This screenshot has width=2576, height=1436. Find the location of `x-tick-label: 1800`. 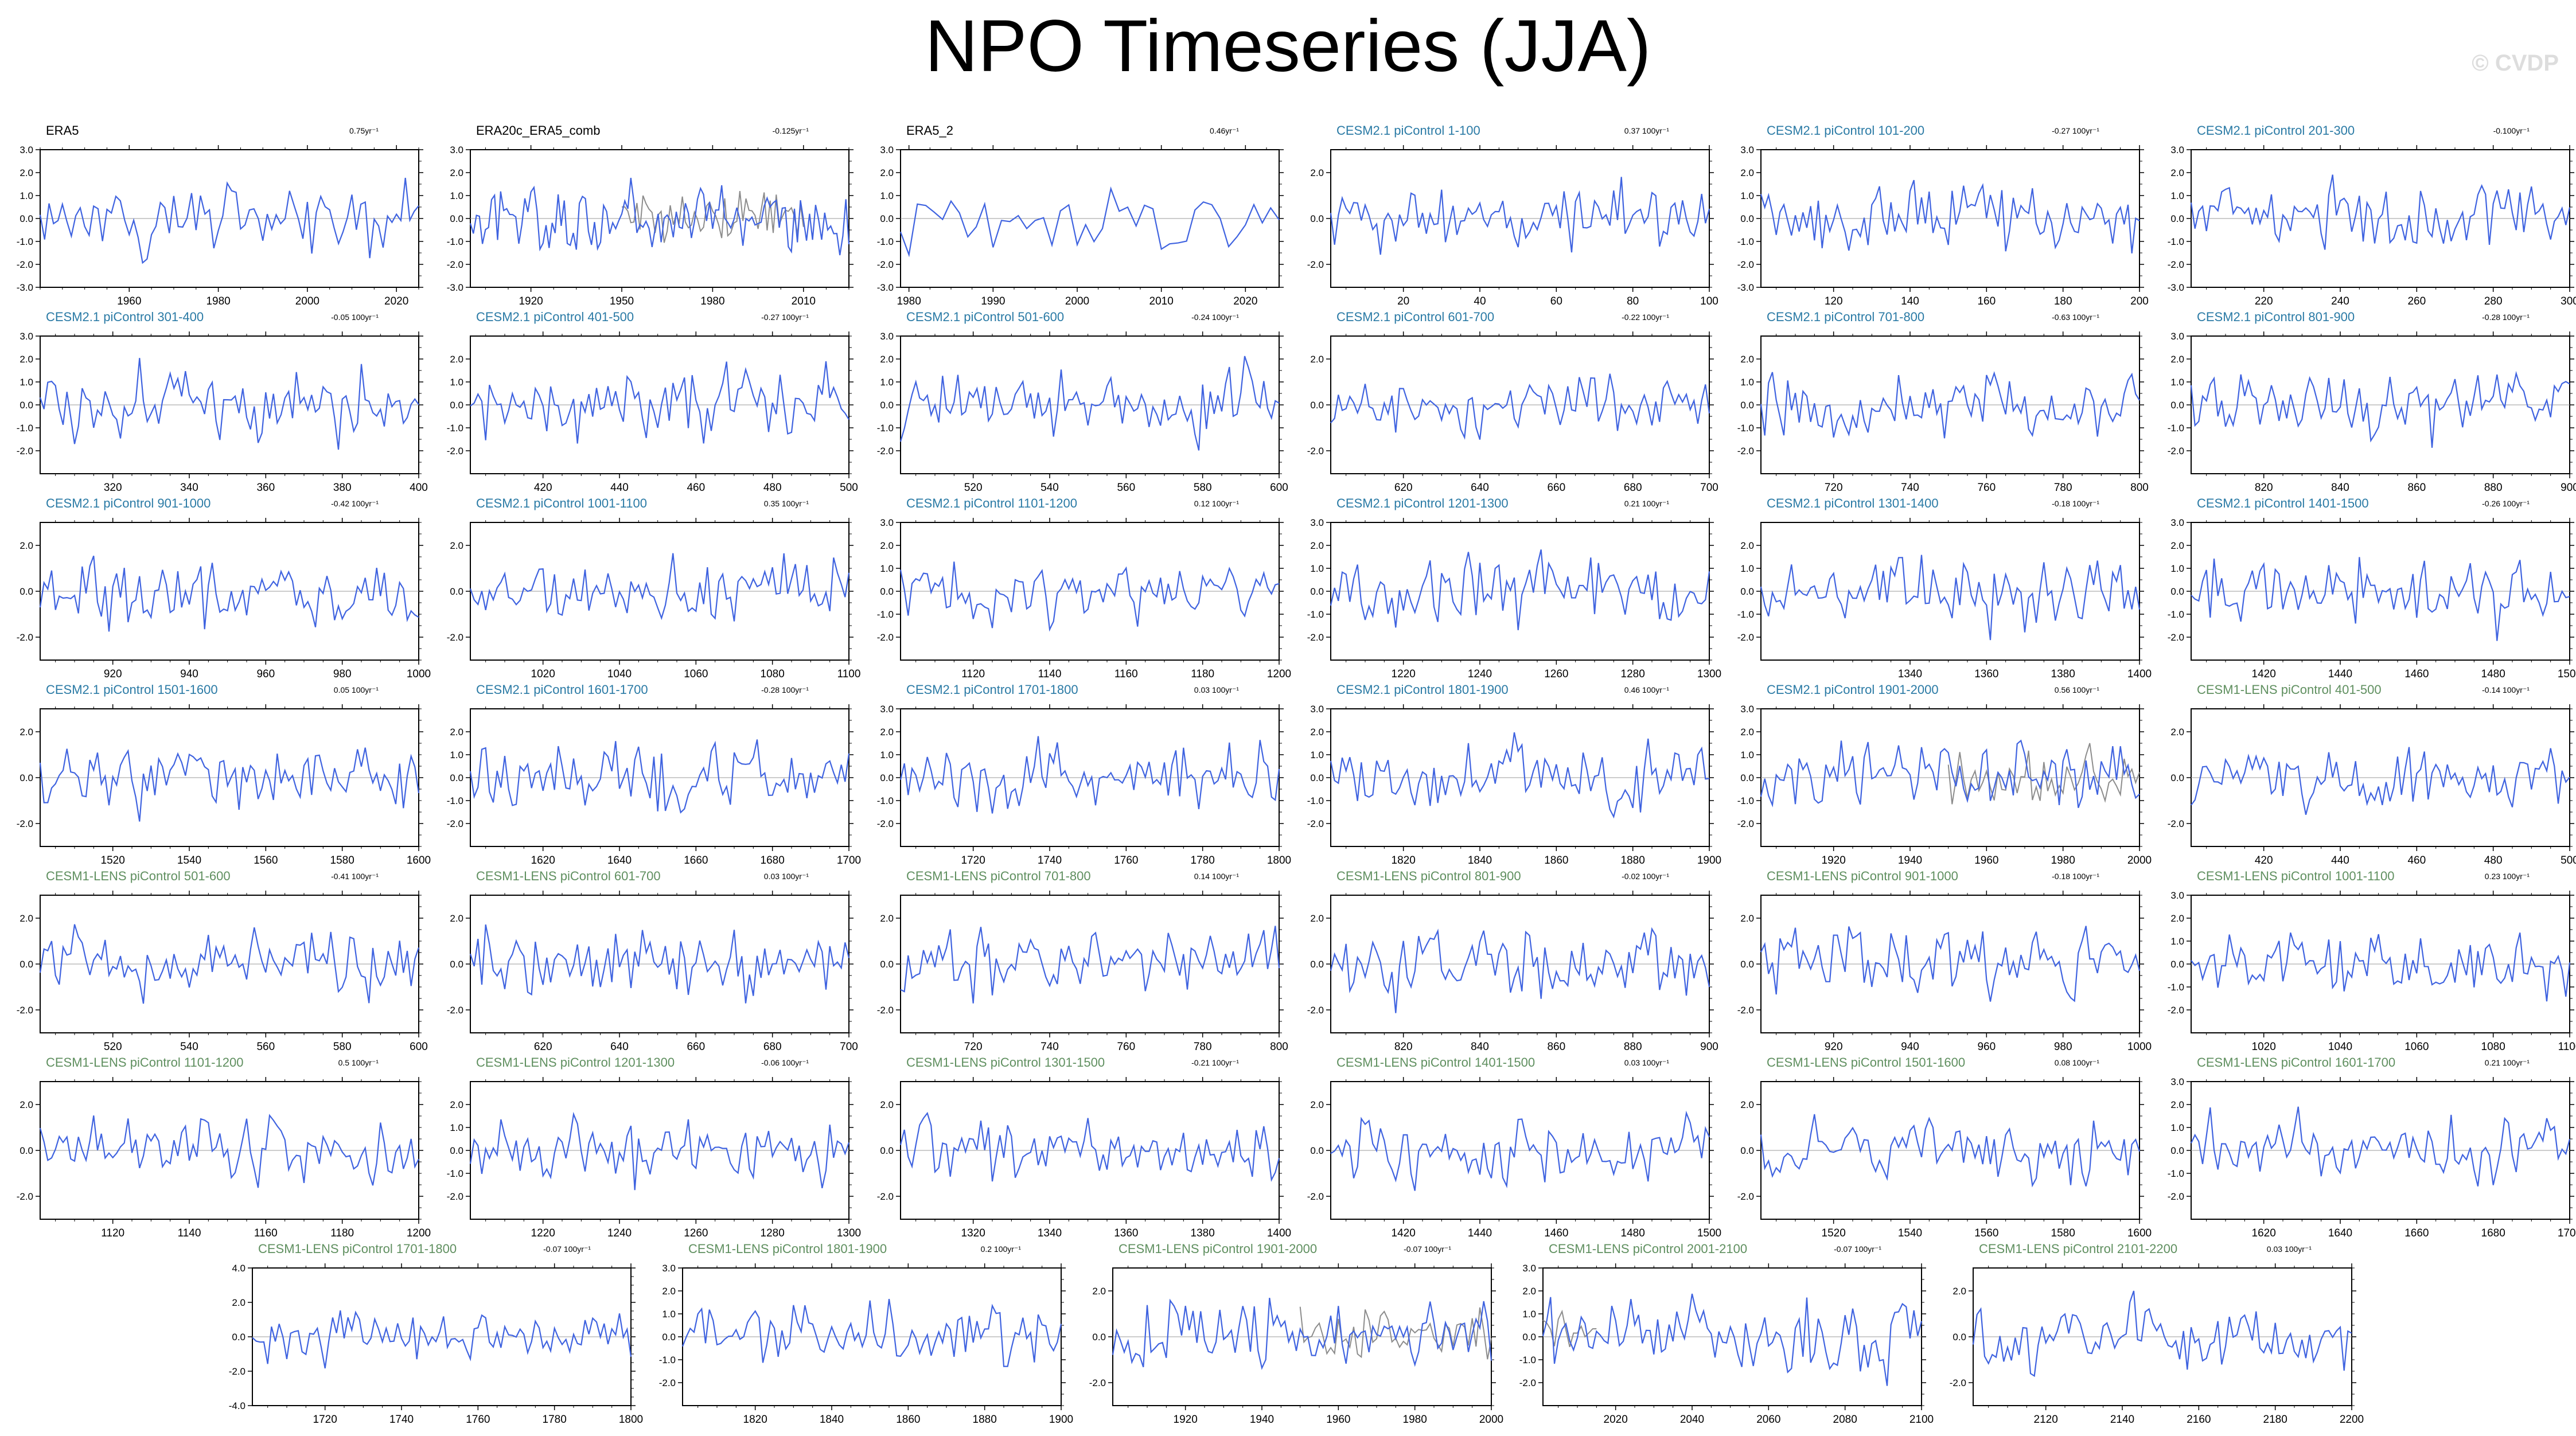

x-tick-label: 1800 is located at coordinates (631, 1420).